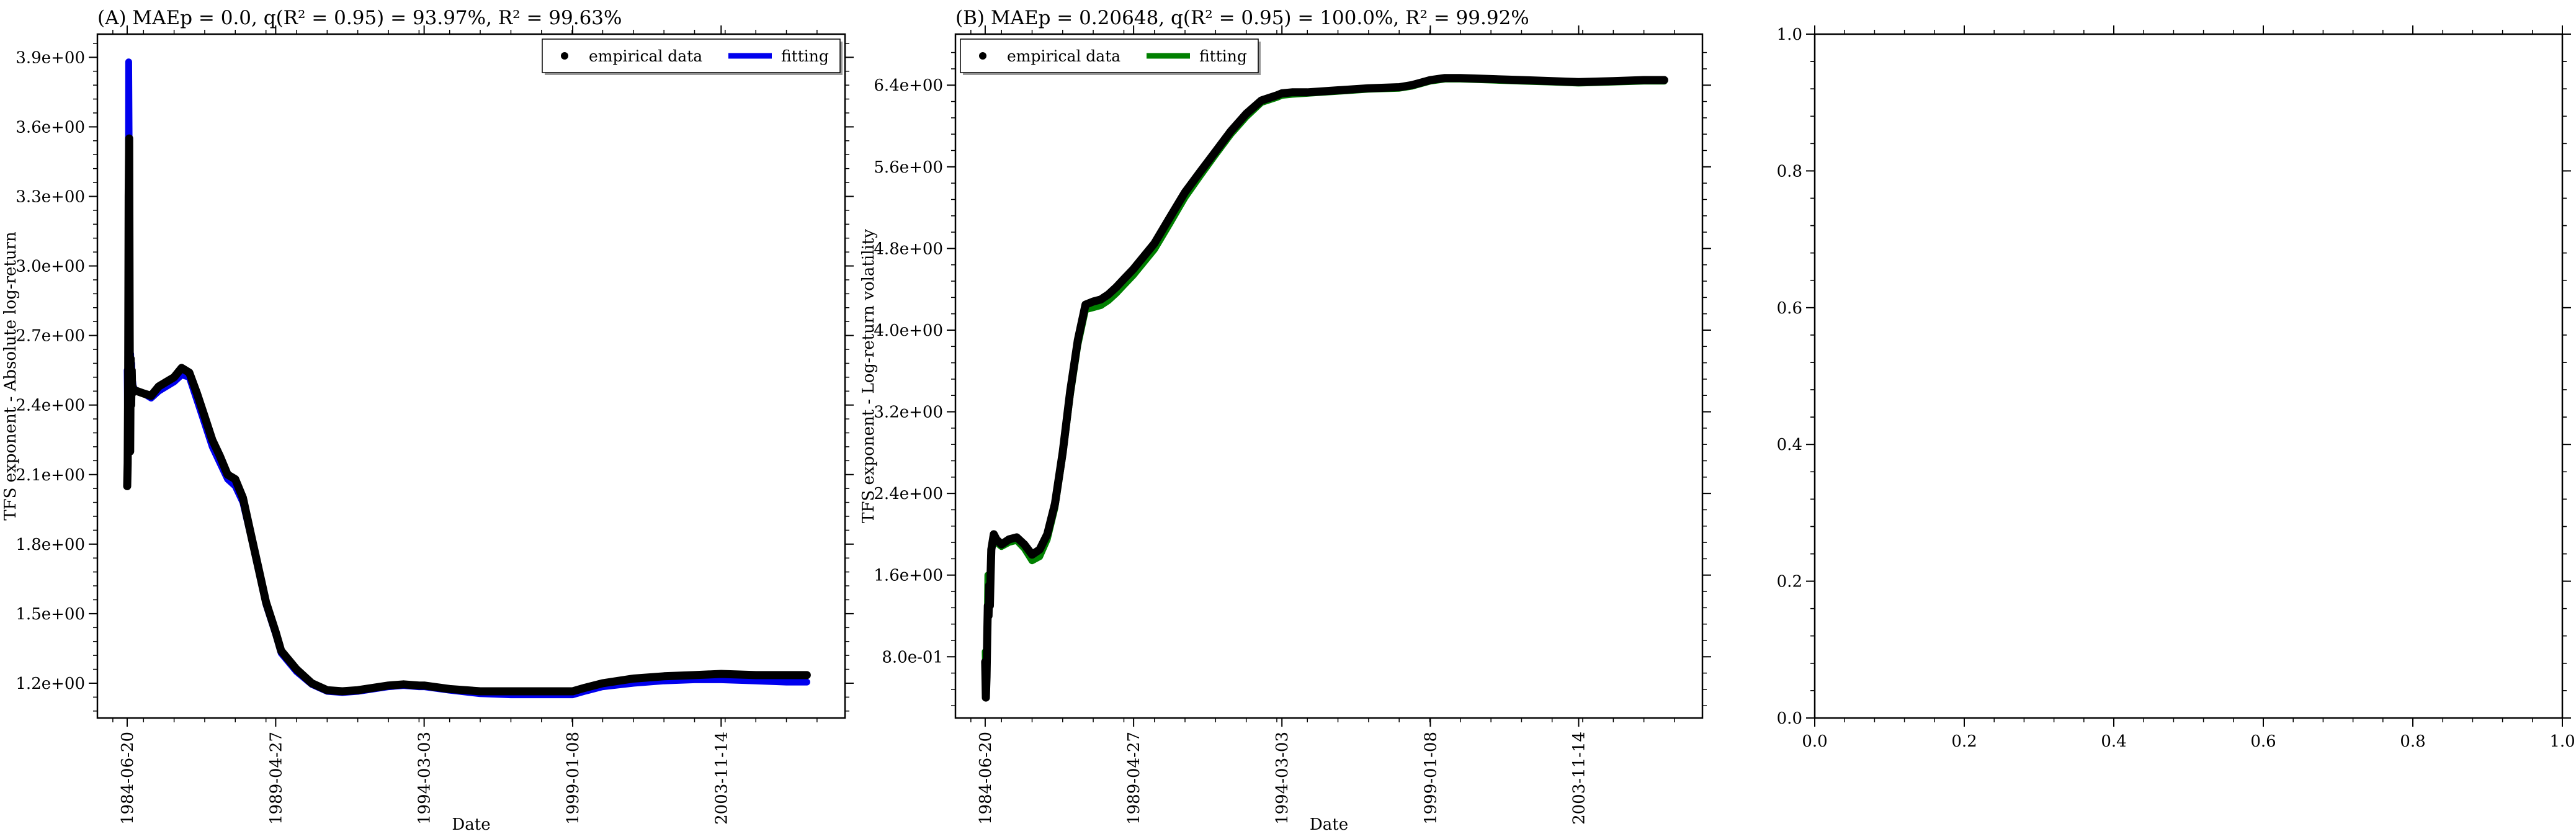  Describe the element at coordinates (50, 406) in the screenshot. I see `y-tick-label: 2.4e+00` at that location.